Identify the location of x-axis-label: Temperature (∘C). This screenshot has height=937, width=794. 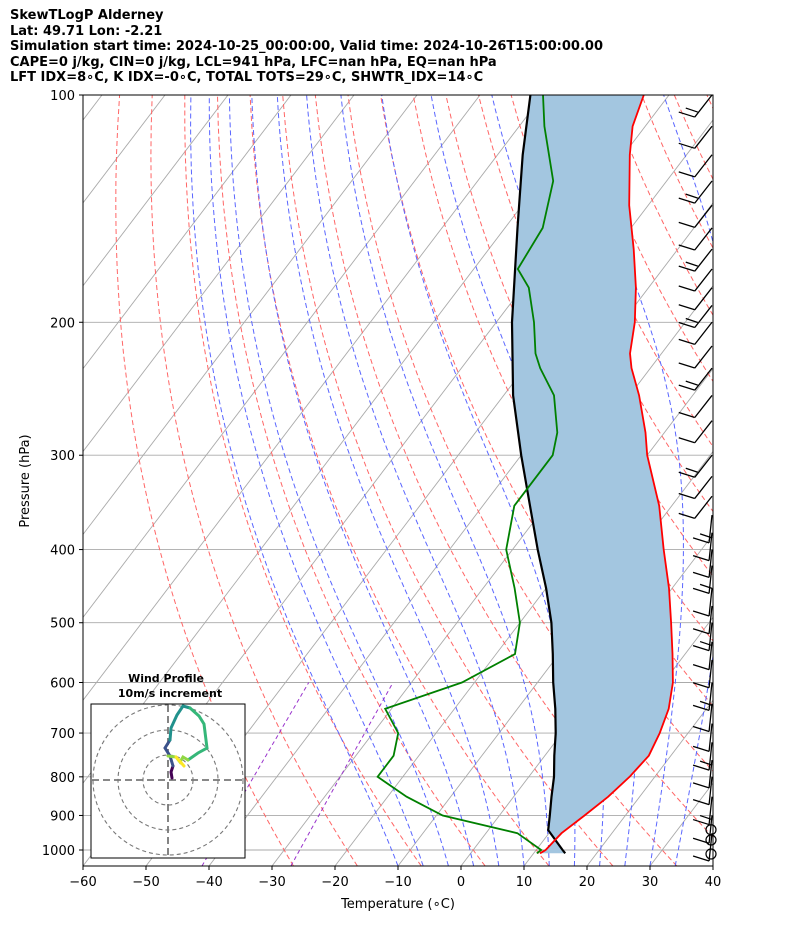
(397, 904).